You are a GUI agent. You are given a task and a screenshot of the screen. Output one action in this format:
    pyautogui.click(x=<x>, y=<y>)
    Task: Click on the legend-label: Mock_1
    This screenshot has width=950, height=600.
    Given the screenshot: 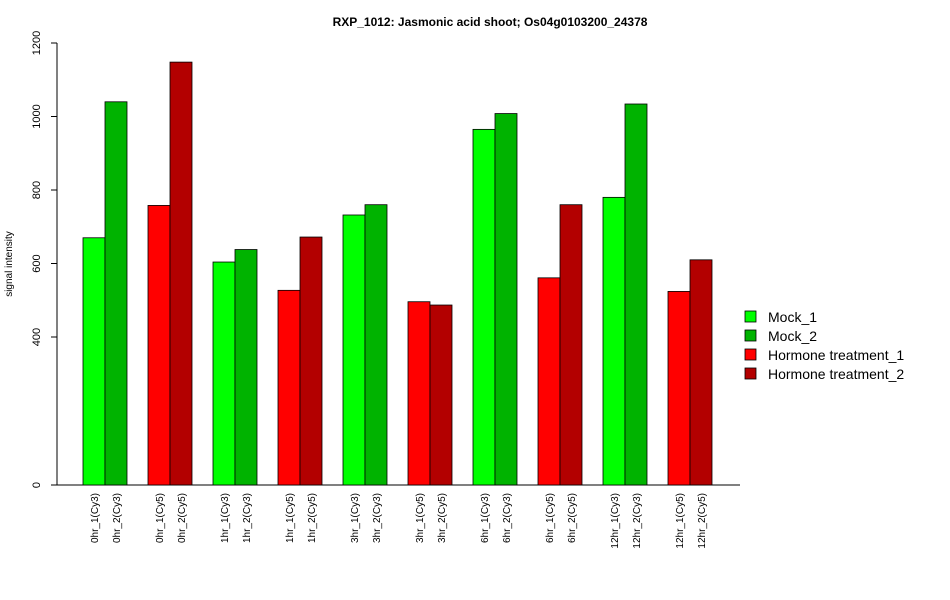 What is the action you would take?
    pyautogui.click(x=792, y=317)
    